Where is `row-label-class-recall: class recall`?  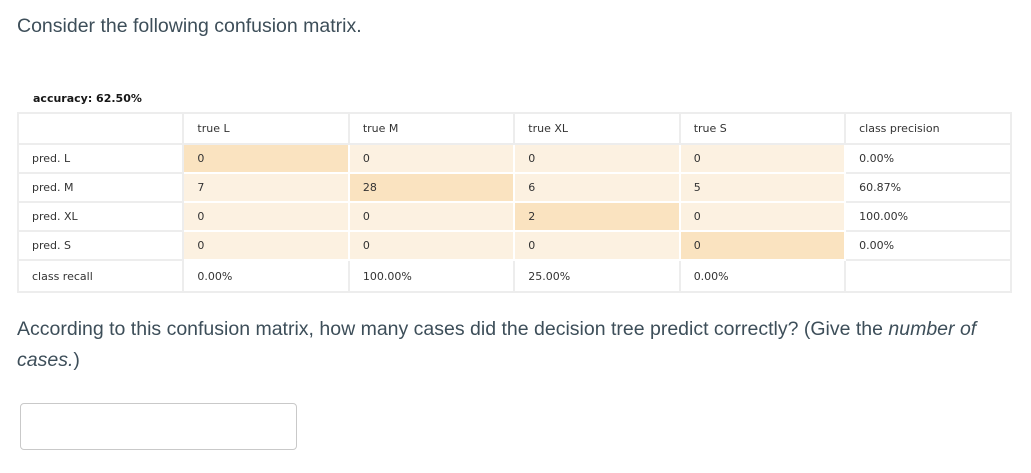 row-label-class-recall: class recall is located at coordinates (102, 277).